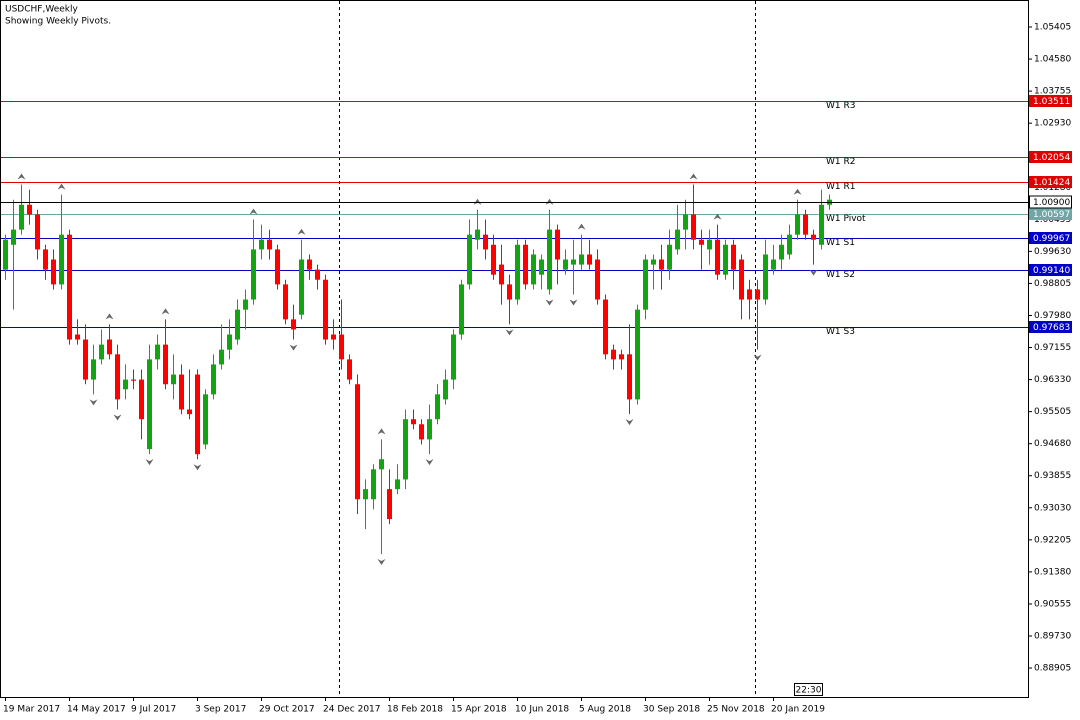 The width and height of the screenshot is (1080, 720). What do you see at coordinates (1051, 215) in the screenshot?
I see `price-tag-label: 1.00597` at bounding box center [1051, 215].